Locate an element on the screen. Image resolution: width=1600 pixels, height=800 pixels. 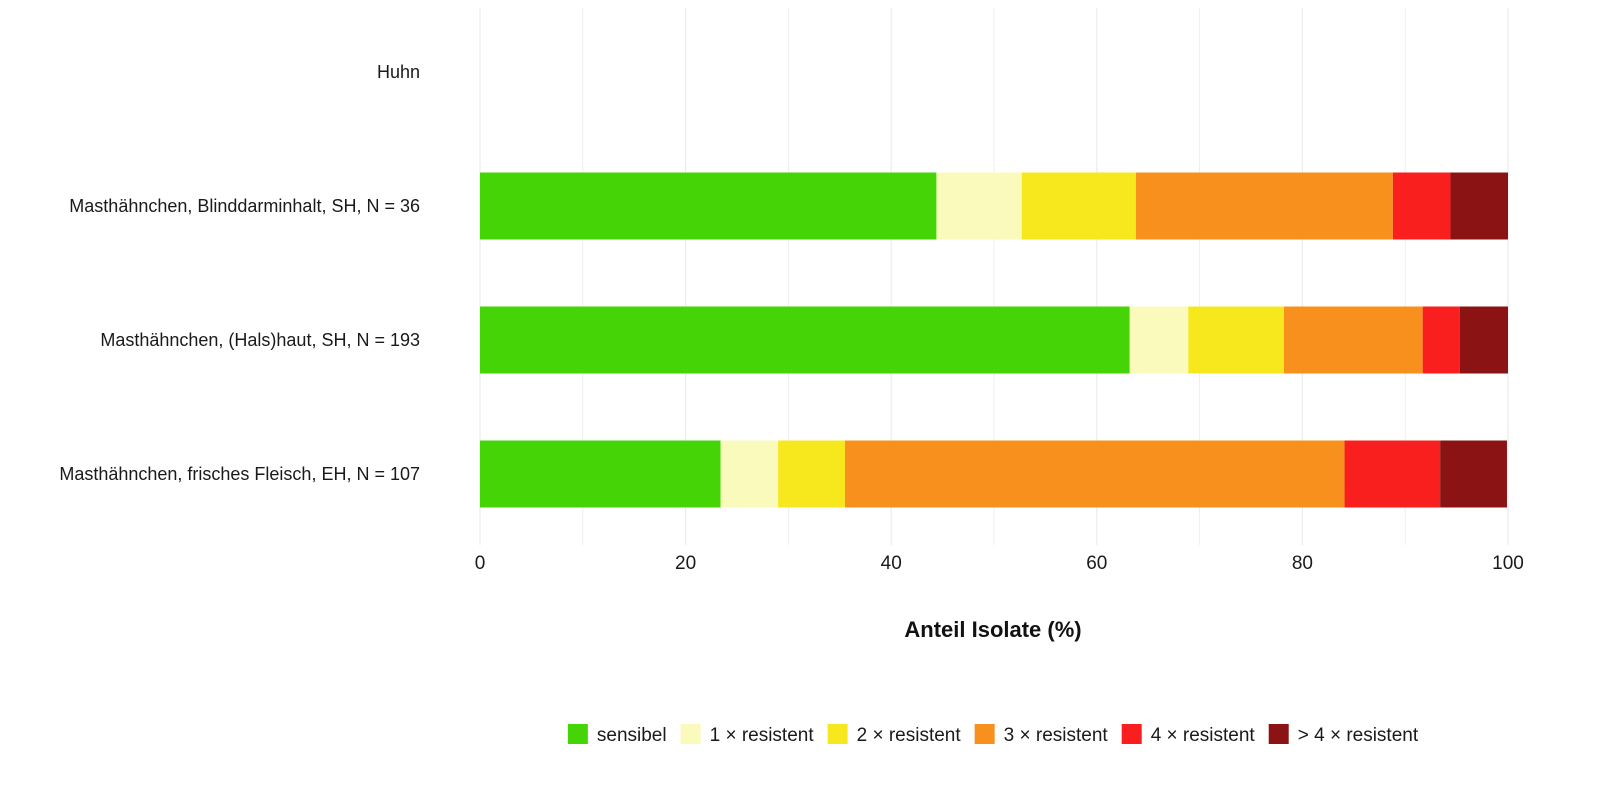
legend-label: 2 × resistent is located at coordinates (909, 735).